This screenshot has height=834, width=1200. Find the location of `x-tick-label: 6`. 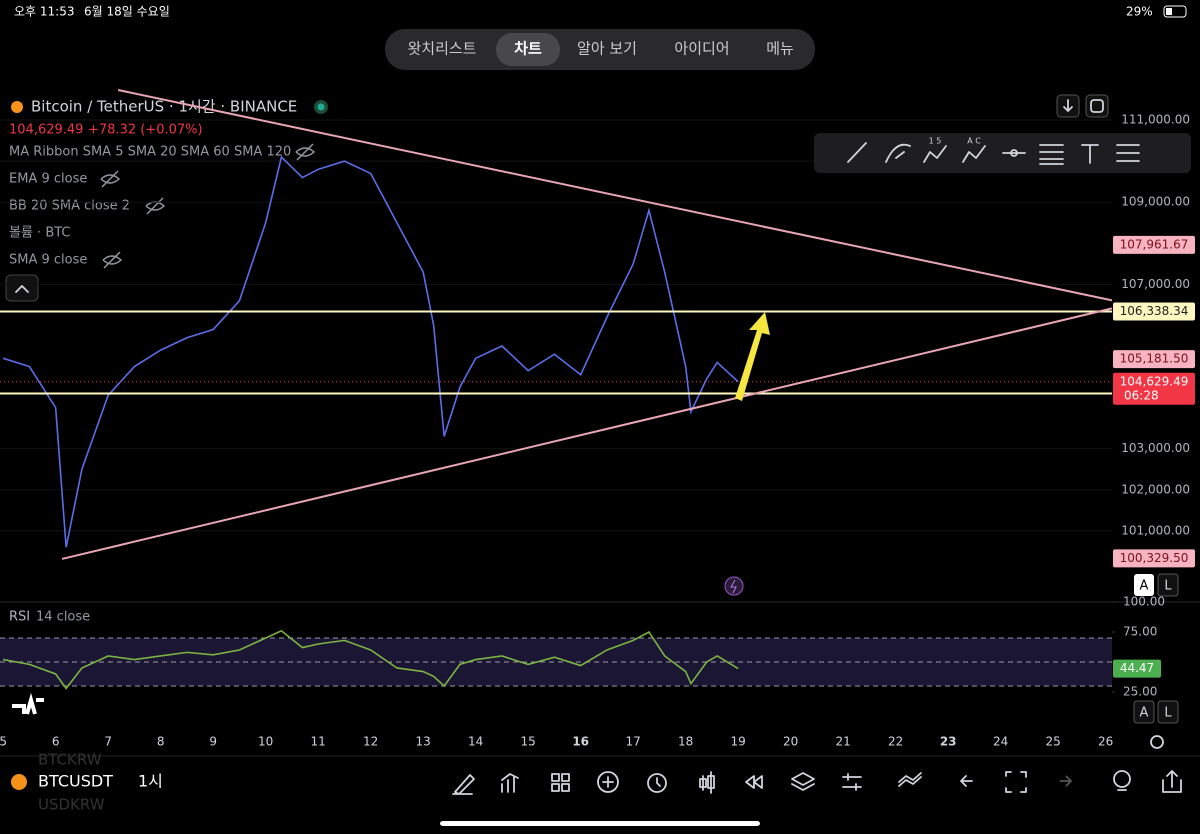

x-tick-label: 6 is located at coordinates (56, 742).